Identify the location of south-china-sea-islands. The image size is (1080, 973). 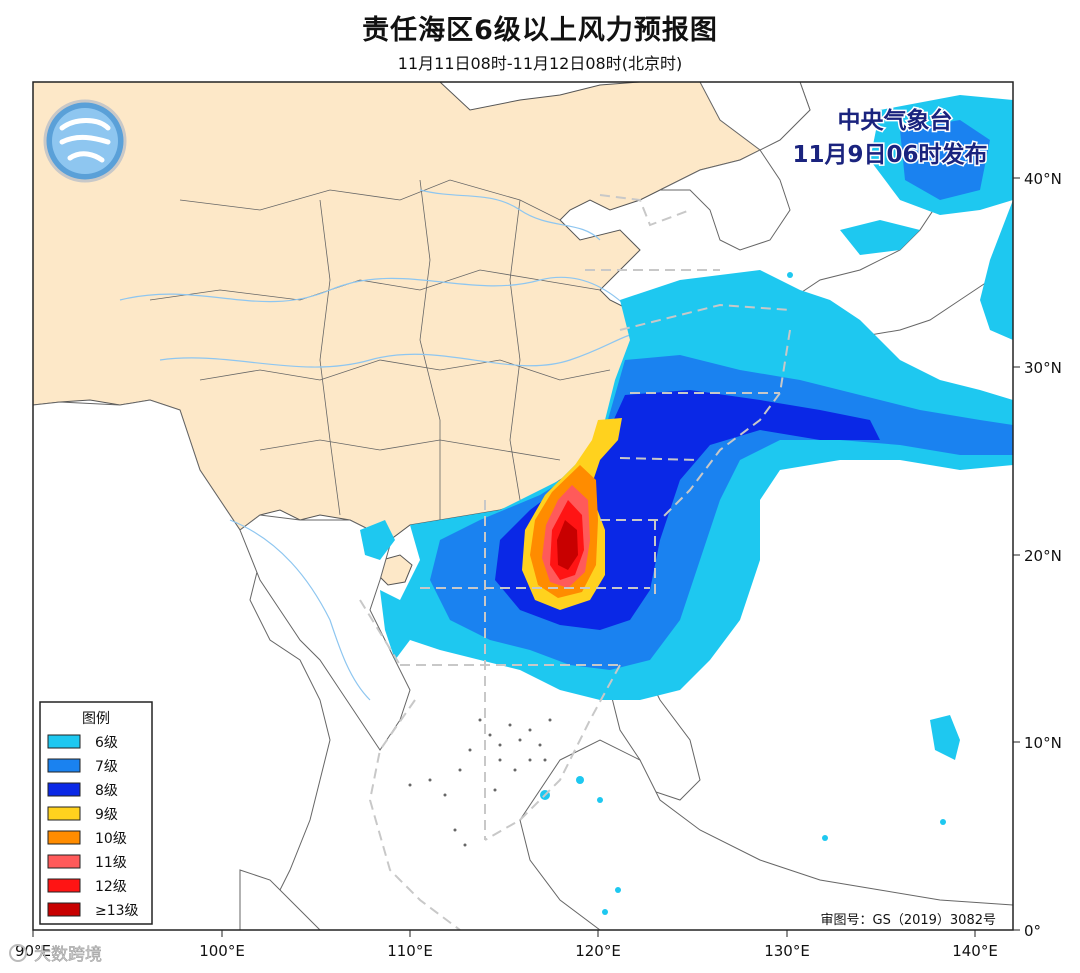
(480, 782).